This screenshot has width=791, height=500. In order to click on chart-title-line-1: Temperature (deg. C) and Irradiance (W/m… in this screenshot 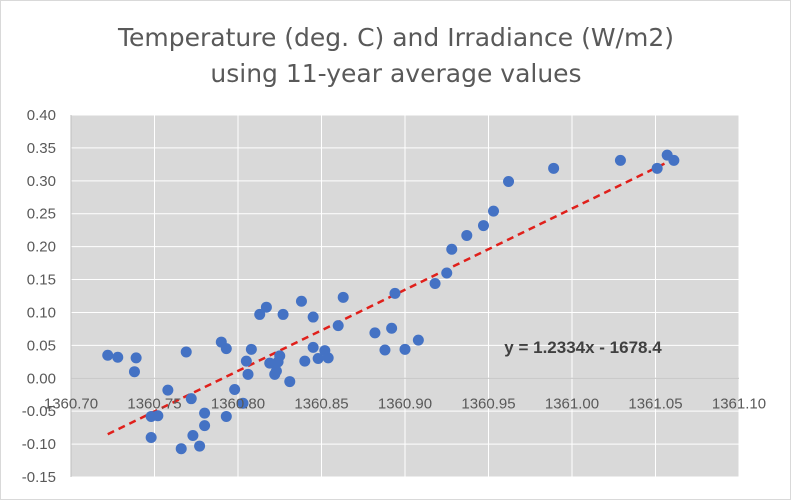, I will do `click(395, 37)`.